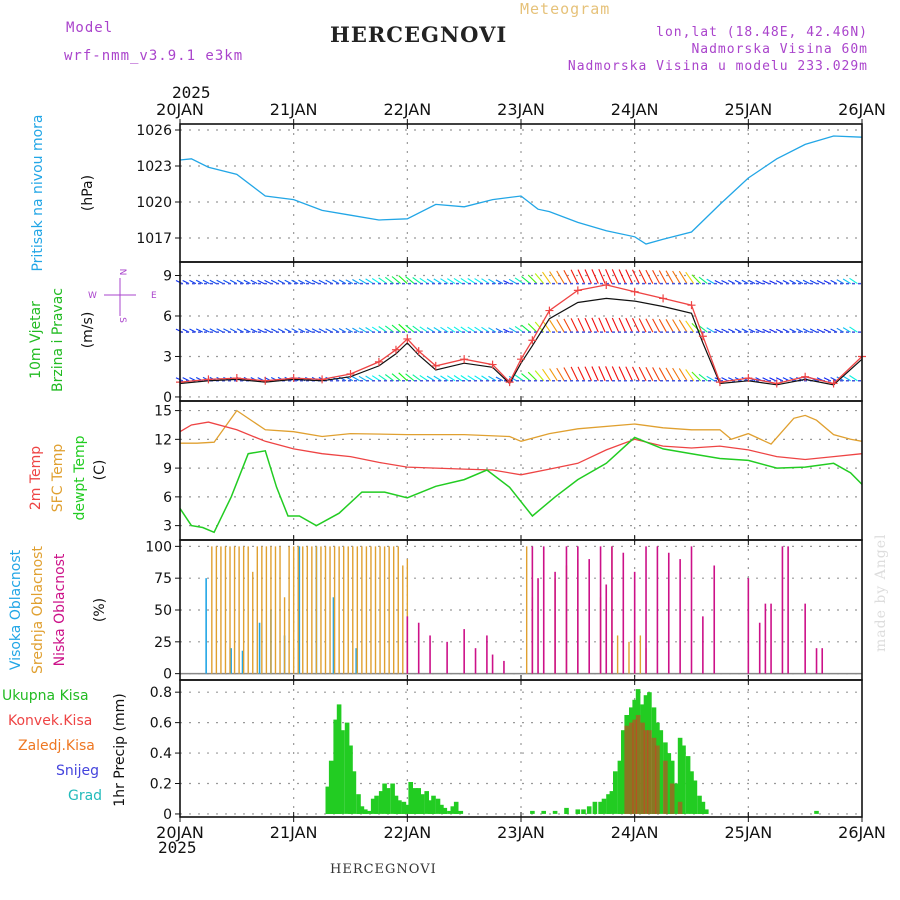 The width and height of the screenshot is (900, 900). I want to click on x-tick-label-bottom: 21JAN, so click(294, 832).